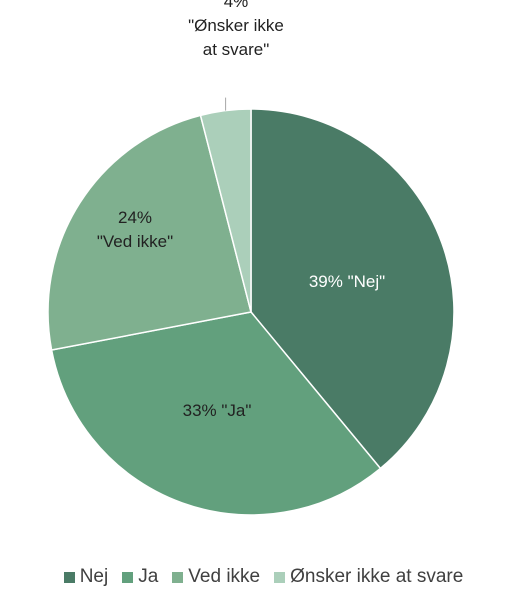 The width and height of the screenshot is (527, 595). What do you see at coordinates (135, 229) in the screenshot?
I see `data-label-ved-ikke: 24% "Ved ikke"` at bounding box center [135, 229].